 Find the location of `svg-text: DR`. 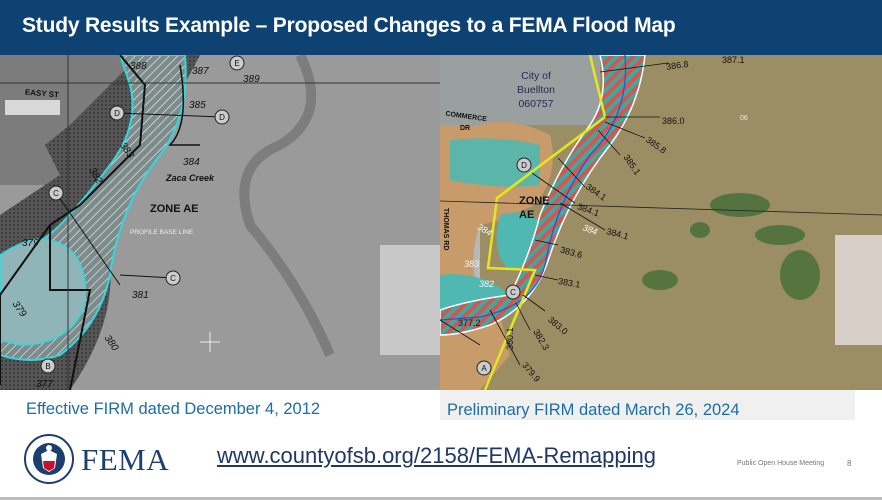

svg-text: DR is located at coordinates (465, 128).